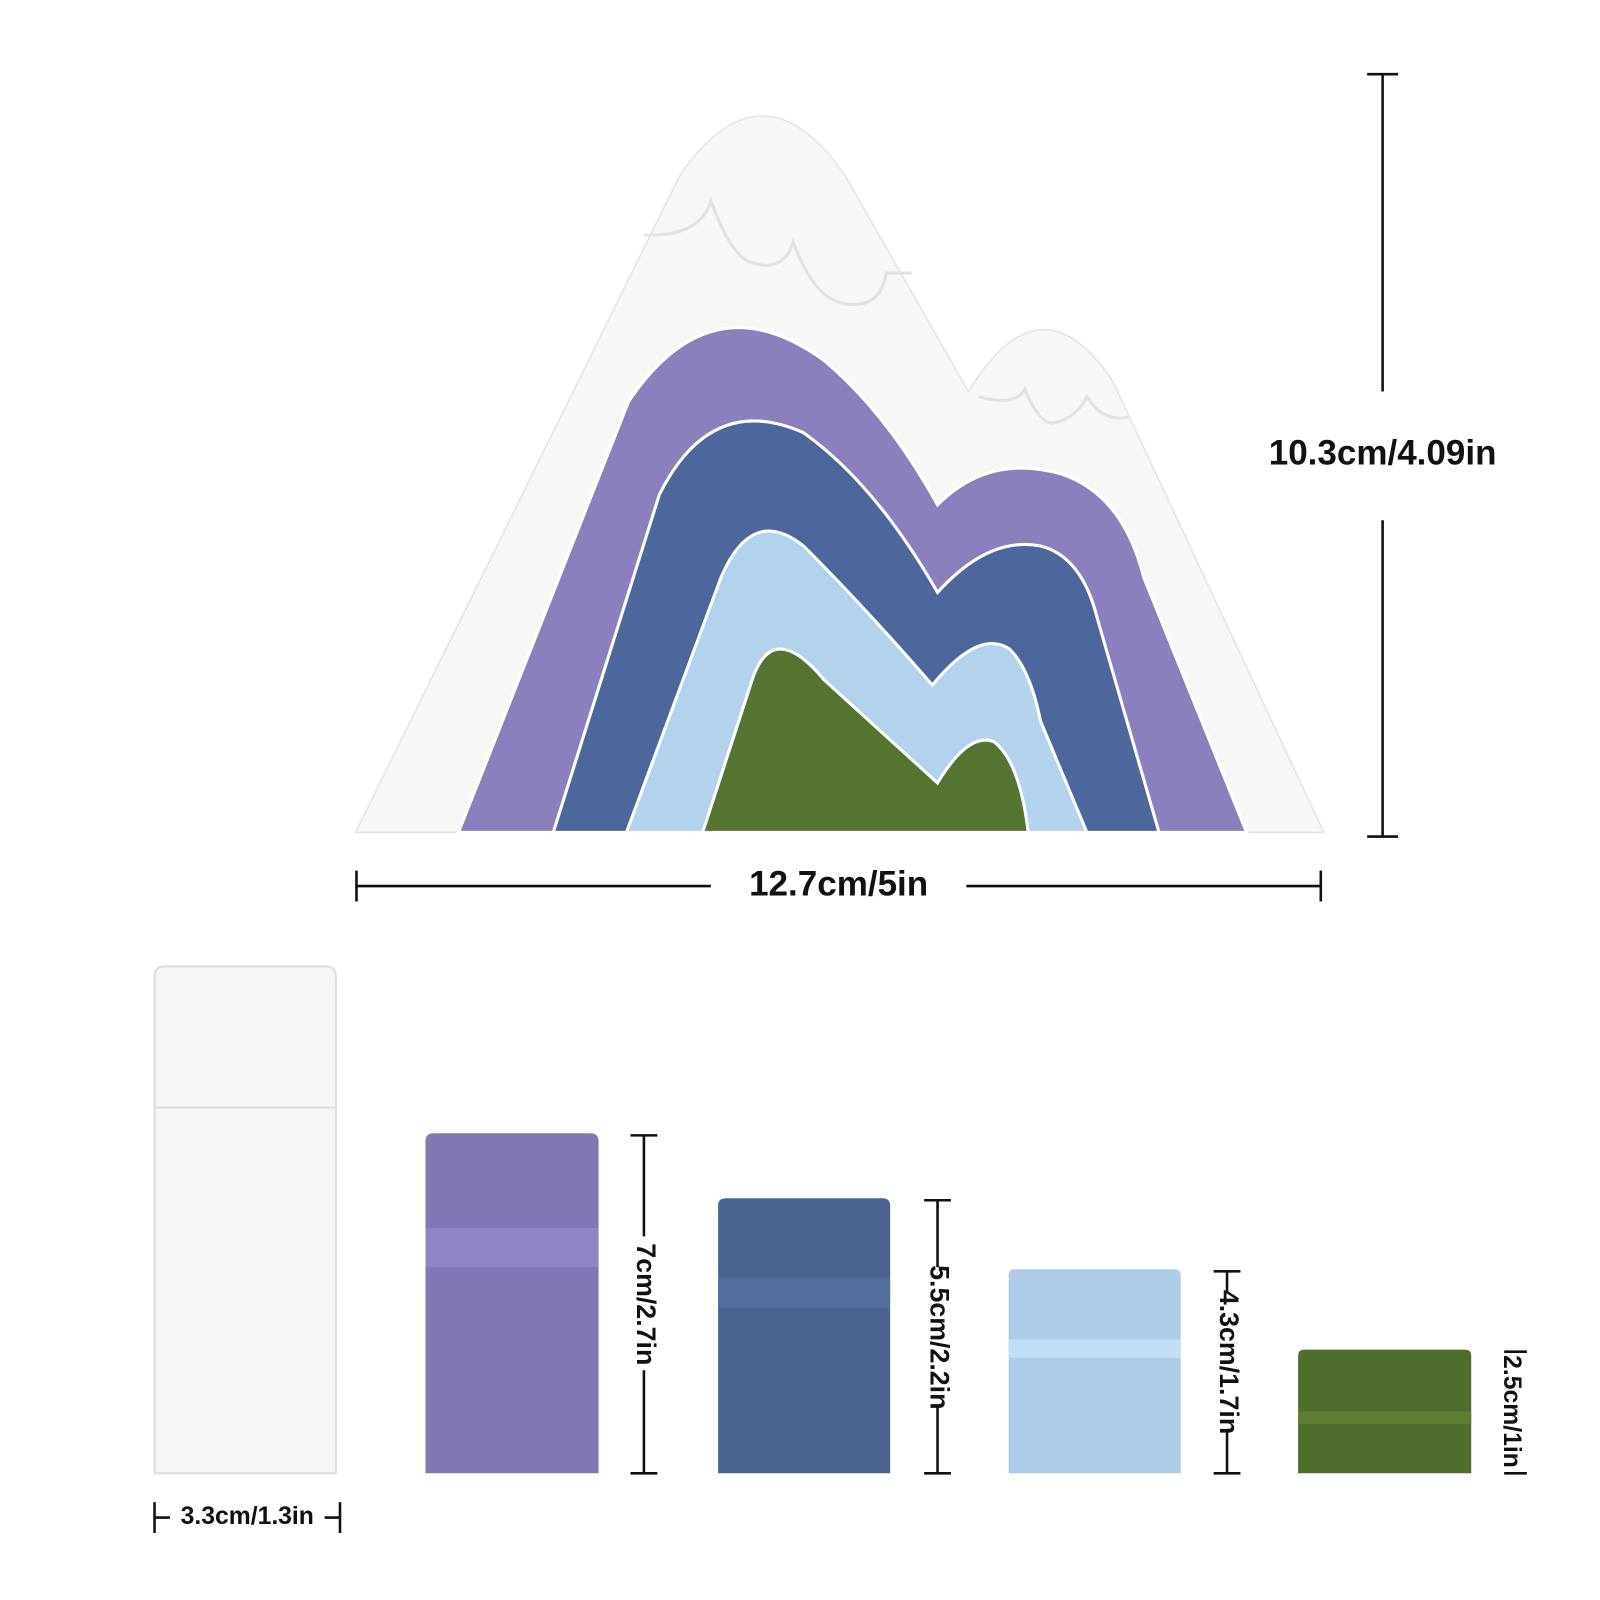  Describe the element at coordinates (865, 740) in the screenshot. I see `green-layer` at that location.